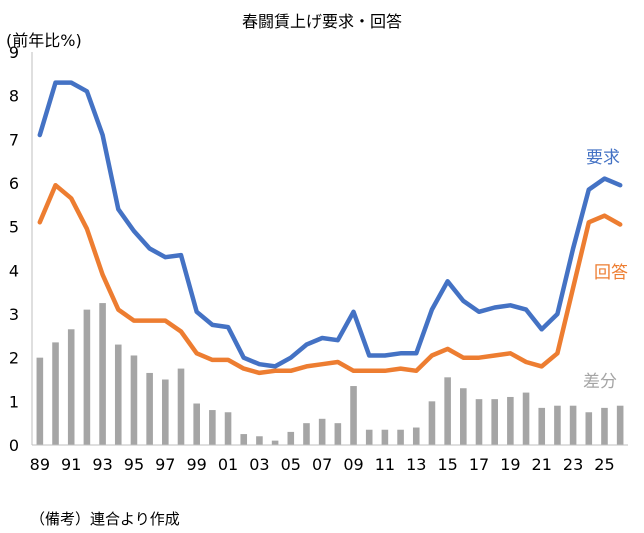 The width and height of the screenshot is (644, 533). I want to click on x-tick-label-03: 03, so click(259, 464).